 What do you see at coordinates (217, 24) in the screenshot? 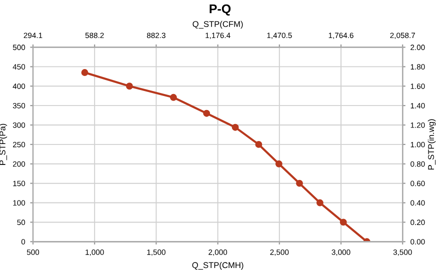
I see `x2-axis-title: Q_STP(CFM)` at bounding box center [217, 24].